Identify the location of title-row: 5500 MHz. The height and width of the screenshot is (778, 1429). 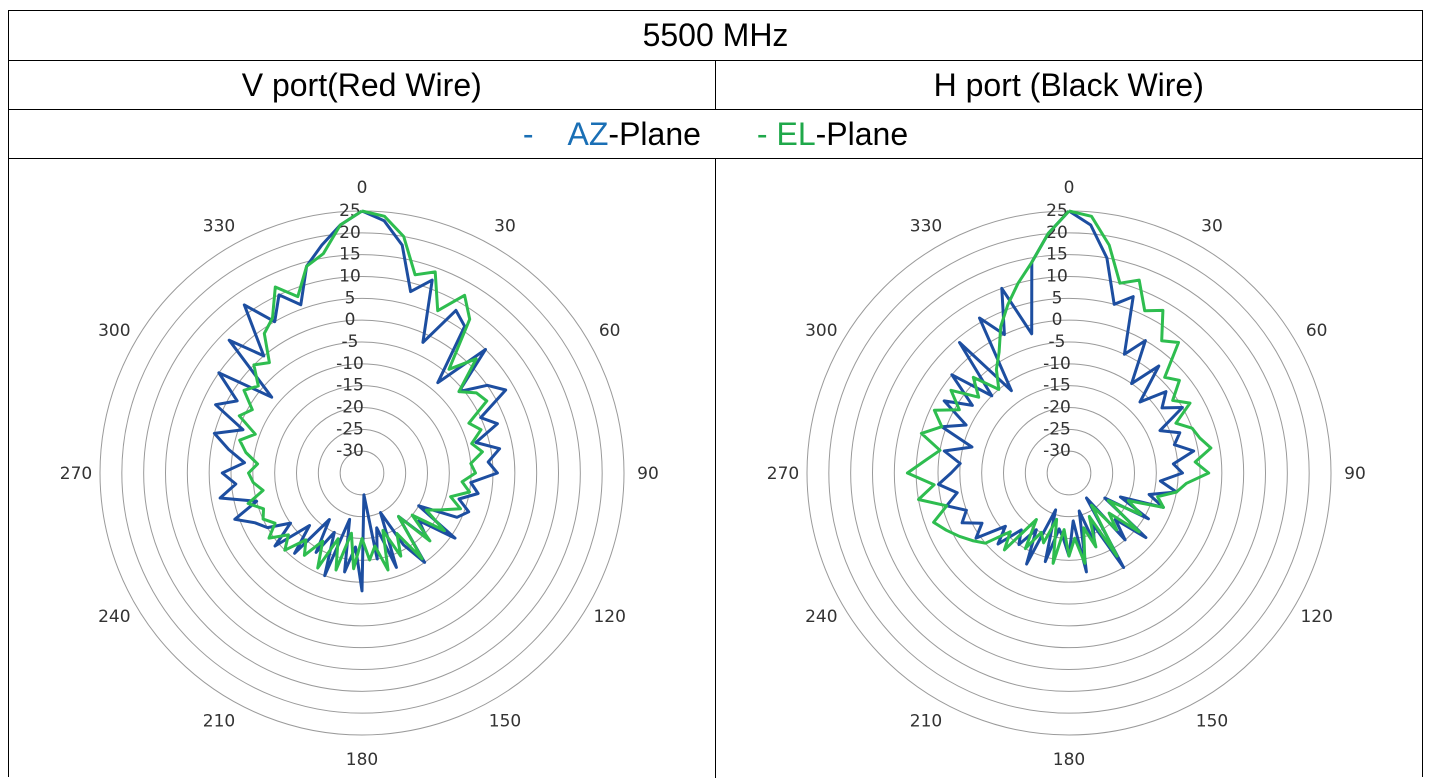
(715, 36).